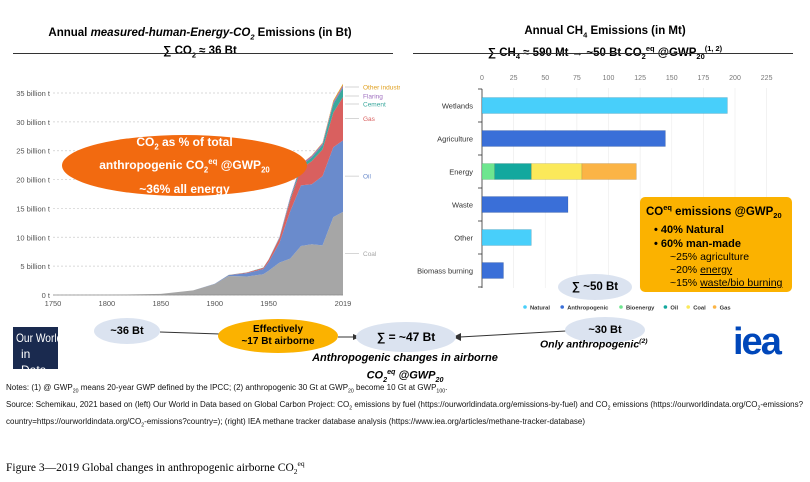  What do you see at coordinates (405, 358) in the screenshot?
I see `result-text: Anthropogenic changes in airborne` at bounding box center [405, 358].